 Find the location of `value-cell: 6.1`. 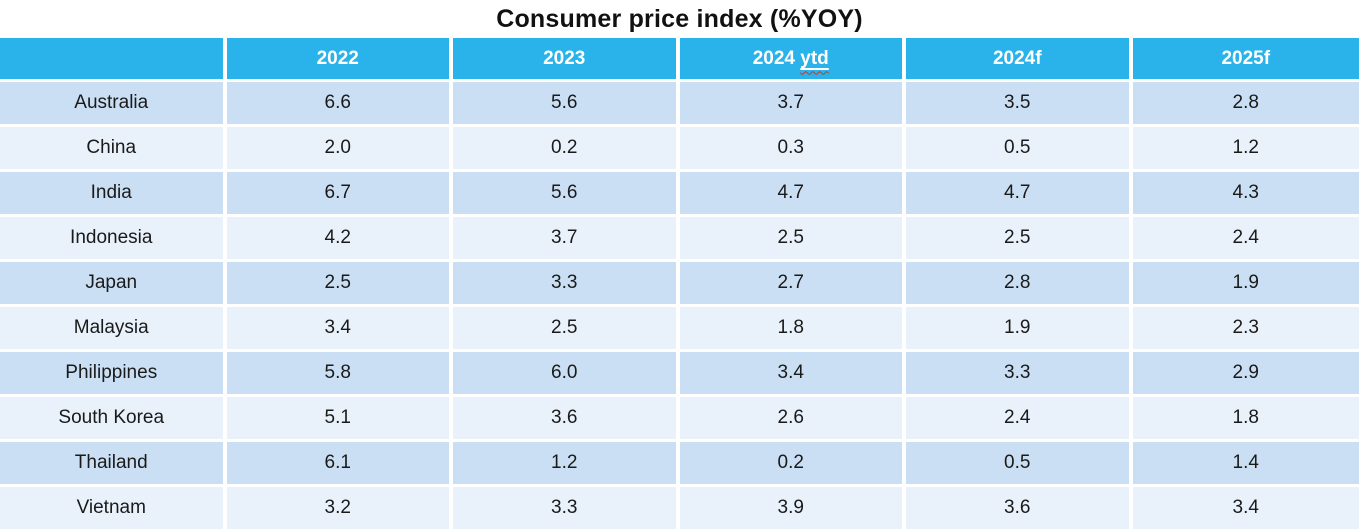

value-cell: 6.1 is located at coordinates (339, 461).